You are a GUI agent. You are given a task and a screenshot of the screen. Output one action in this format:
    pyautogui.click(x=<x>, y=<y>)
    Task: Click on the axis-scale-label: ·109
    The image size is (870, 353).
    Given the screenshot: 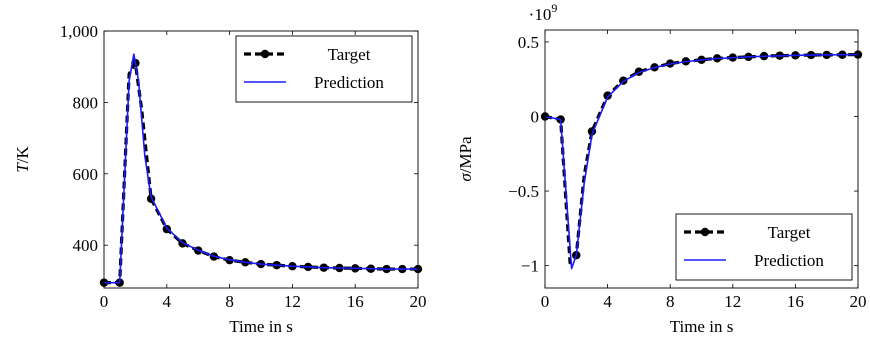 What is the action you would take?
    pyautogui.click(x=543, y=12)
    